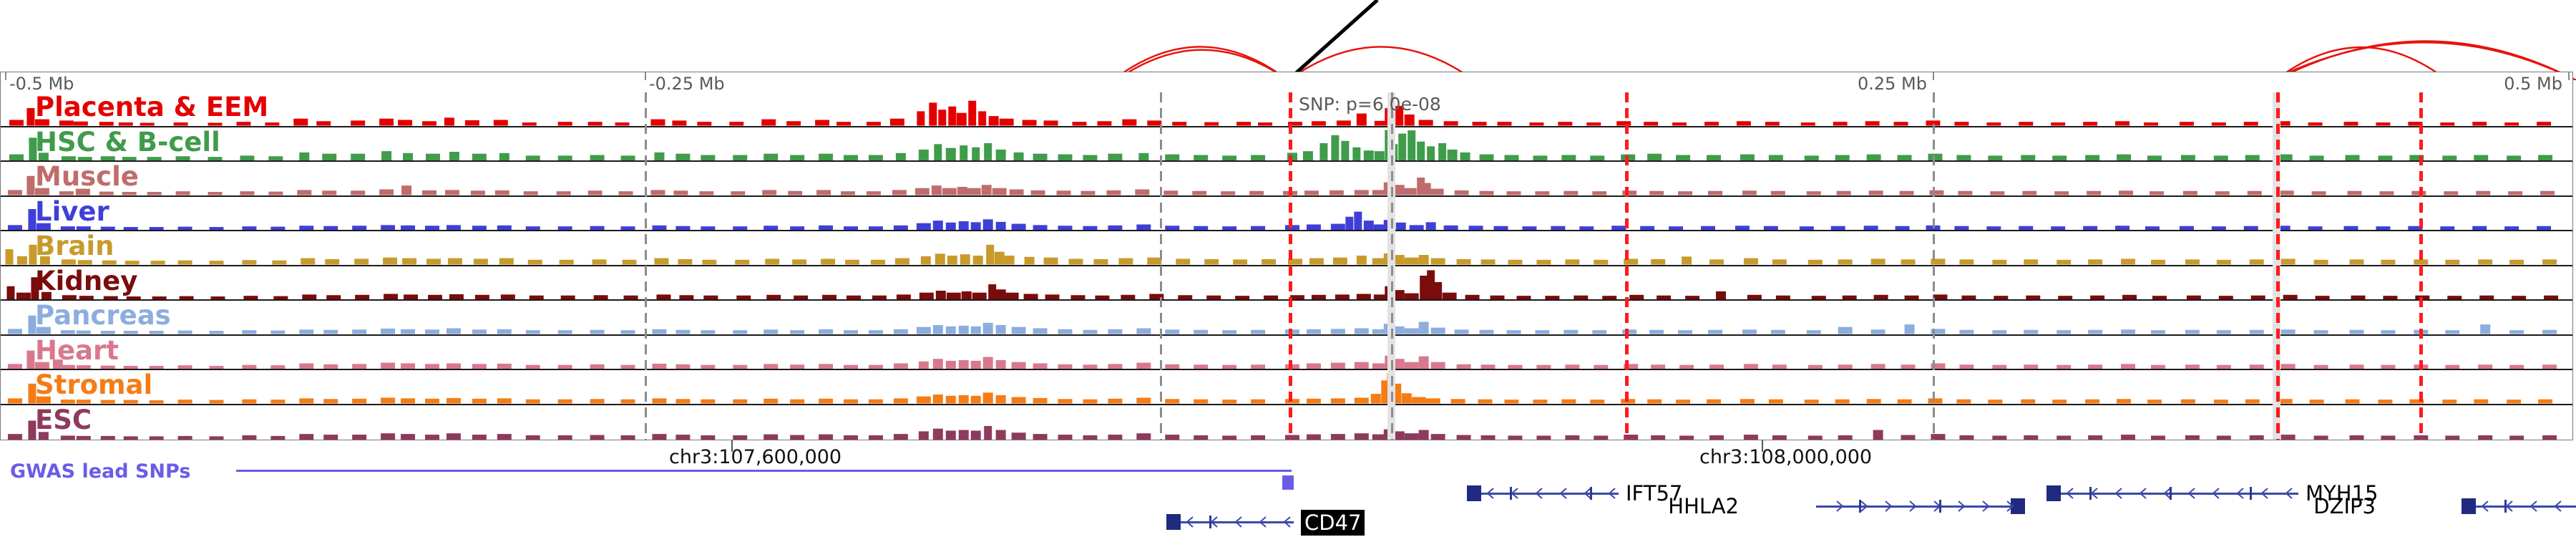  Describe the element at coordinates (72, 211) in the screenshot. I see `track-label: Liver` at that location.